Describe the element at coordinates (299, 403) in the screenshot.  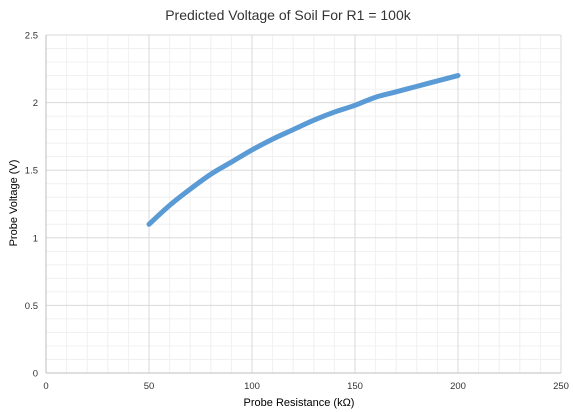
I see `x-axis-label: Probe Resistance (kΩ)` at that location.